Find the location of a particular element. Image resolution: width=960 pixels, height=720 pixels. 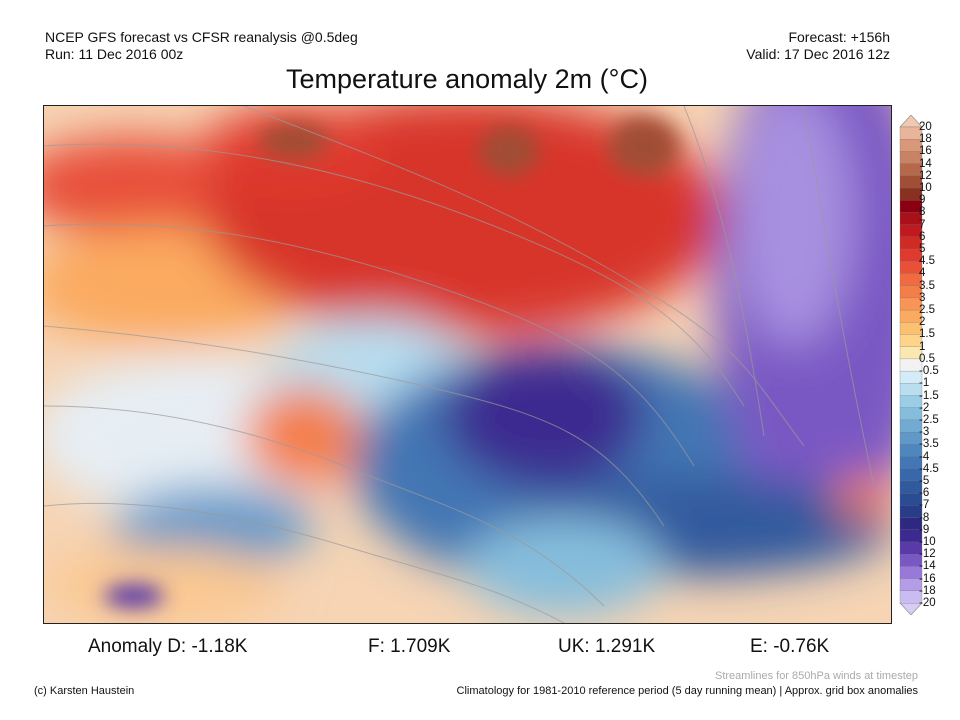

colorbar-tick-label: 10 is located at coordinates (925, 188).